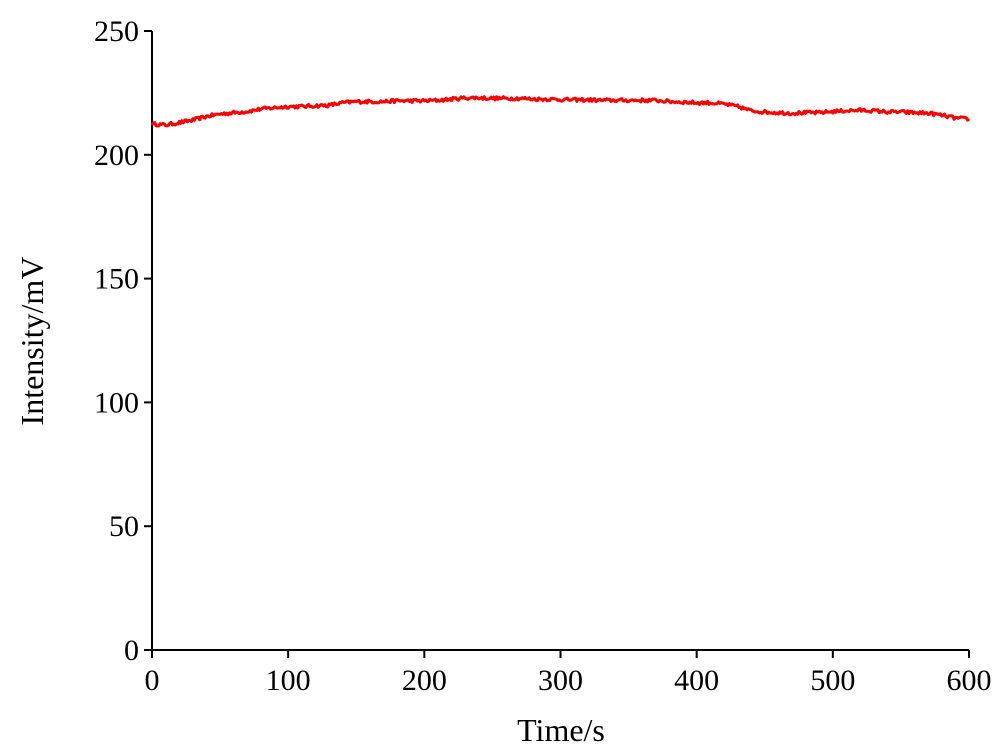 This screenshot has width=1000, height=756. What do you see at coordinates (116, 279) in the screenshot?
I see `y-tick-label: 150` at bounding box center [116, 279].